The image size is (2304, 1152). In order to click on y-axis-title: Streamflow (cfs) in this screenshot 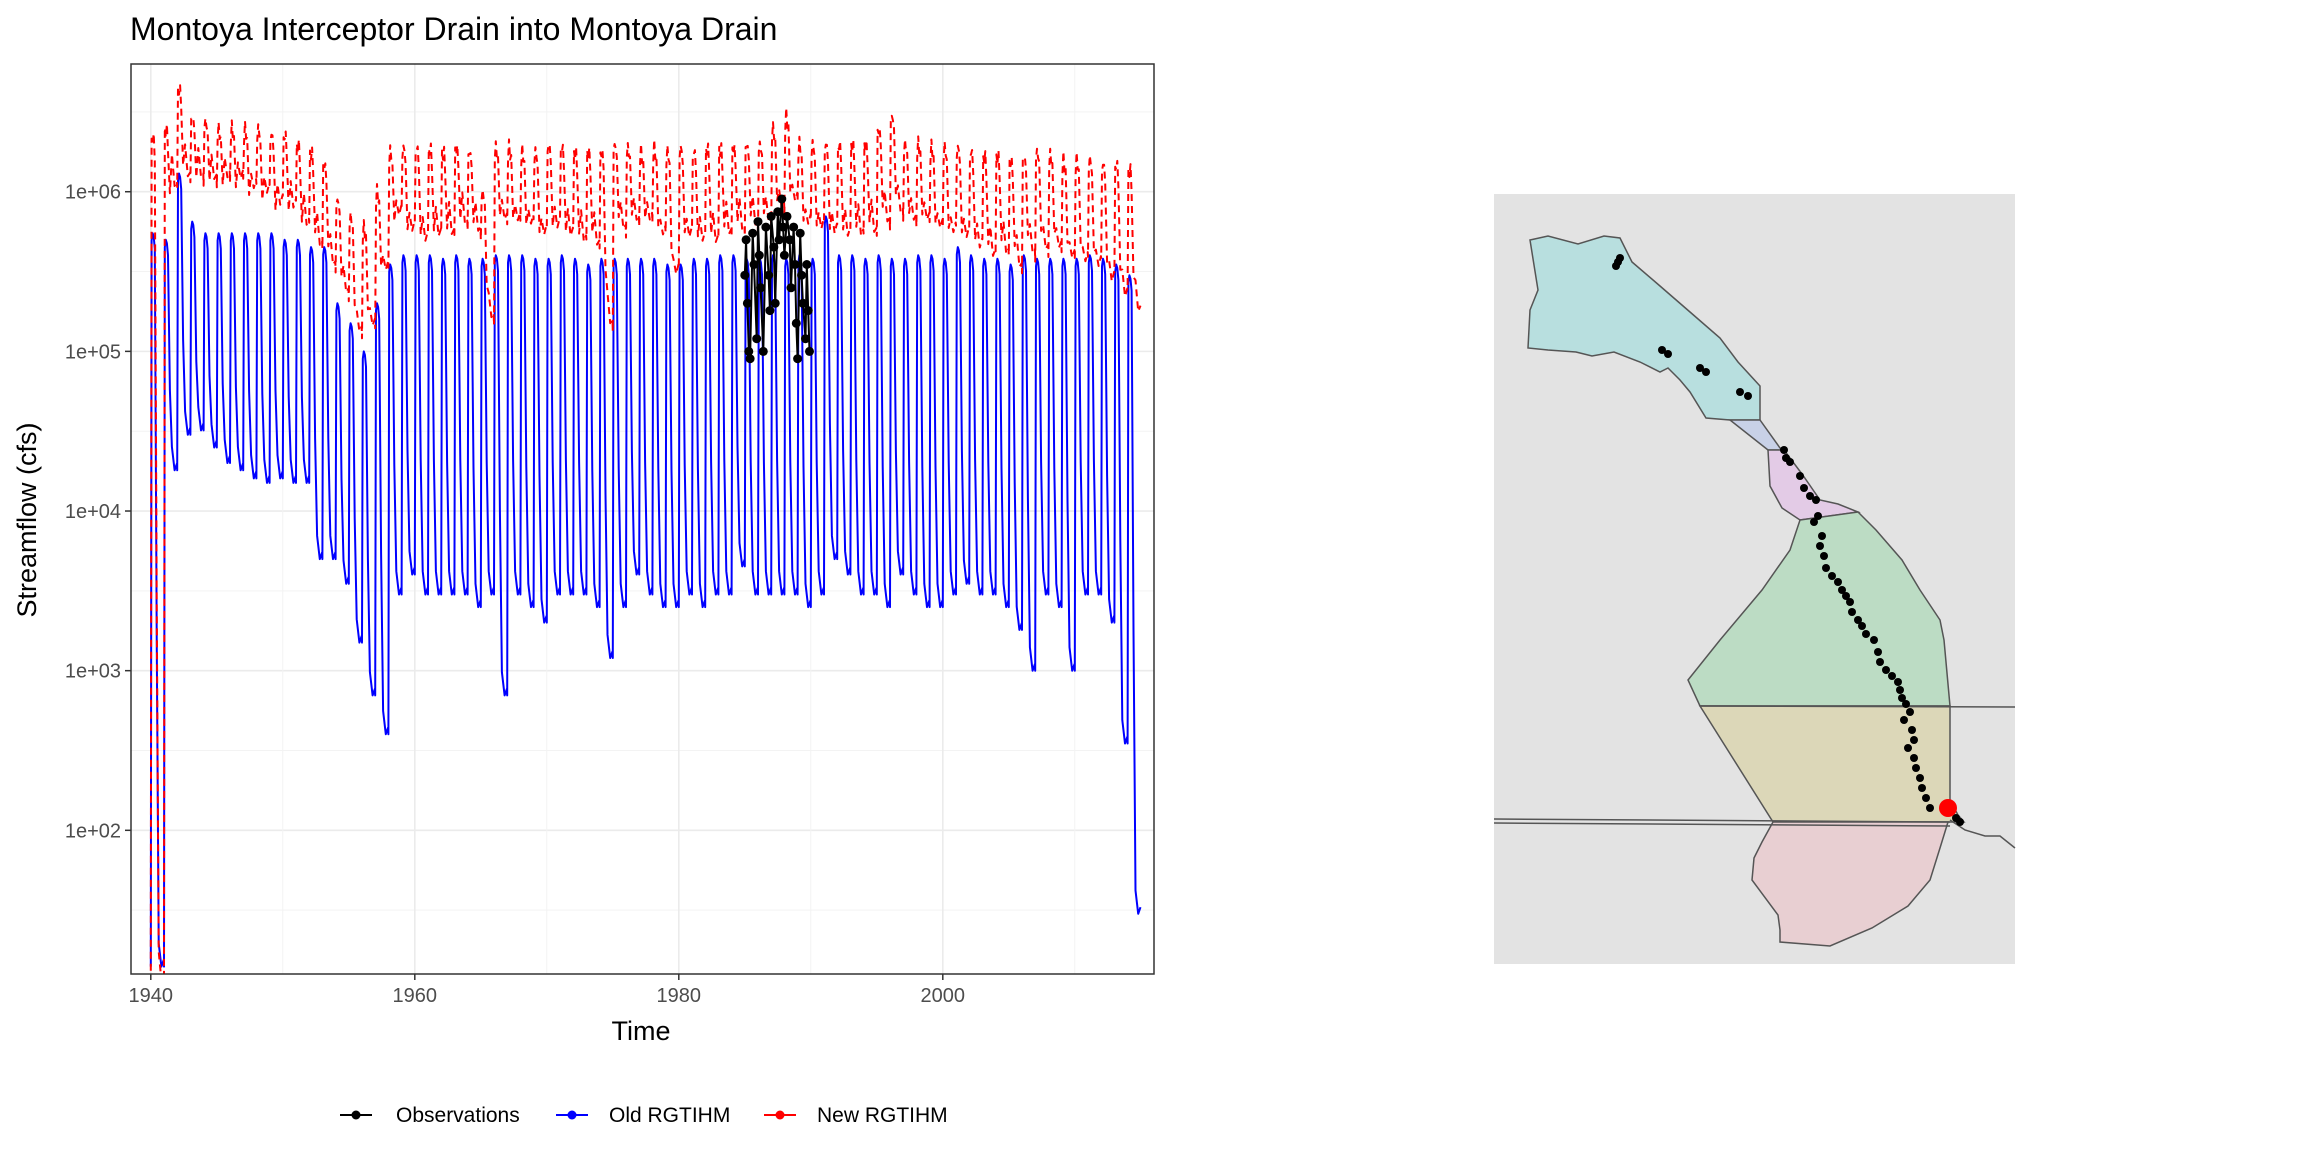, I will do `click(27, 519)`.